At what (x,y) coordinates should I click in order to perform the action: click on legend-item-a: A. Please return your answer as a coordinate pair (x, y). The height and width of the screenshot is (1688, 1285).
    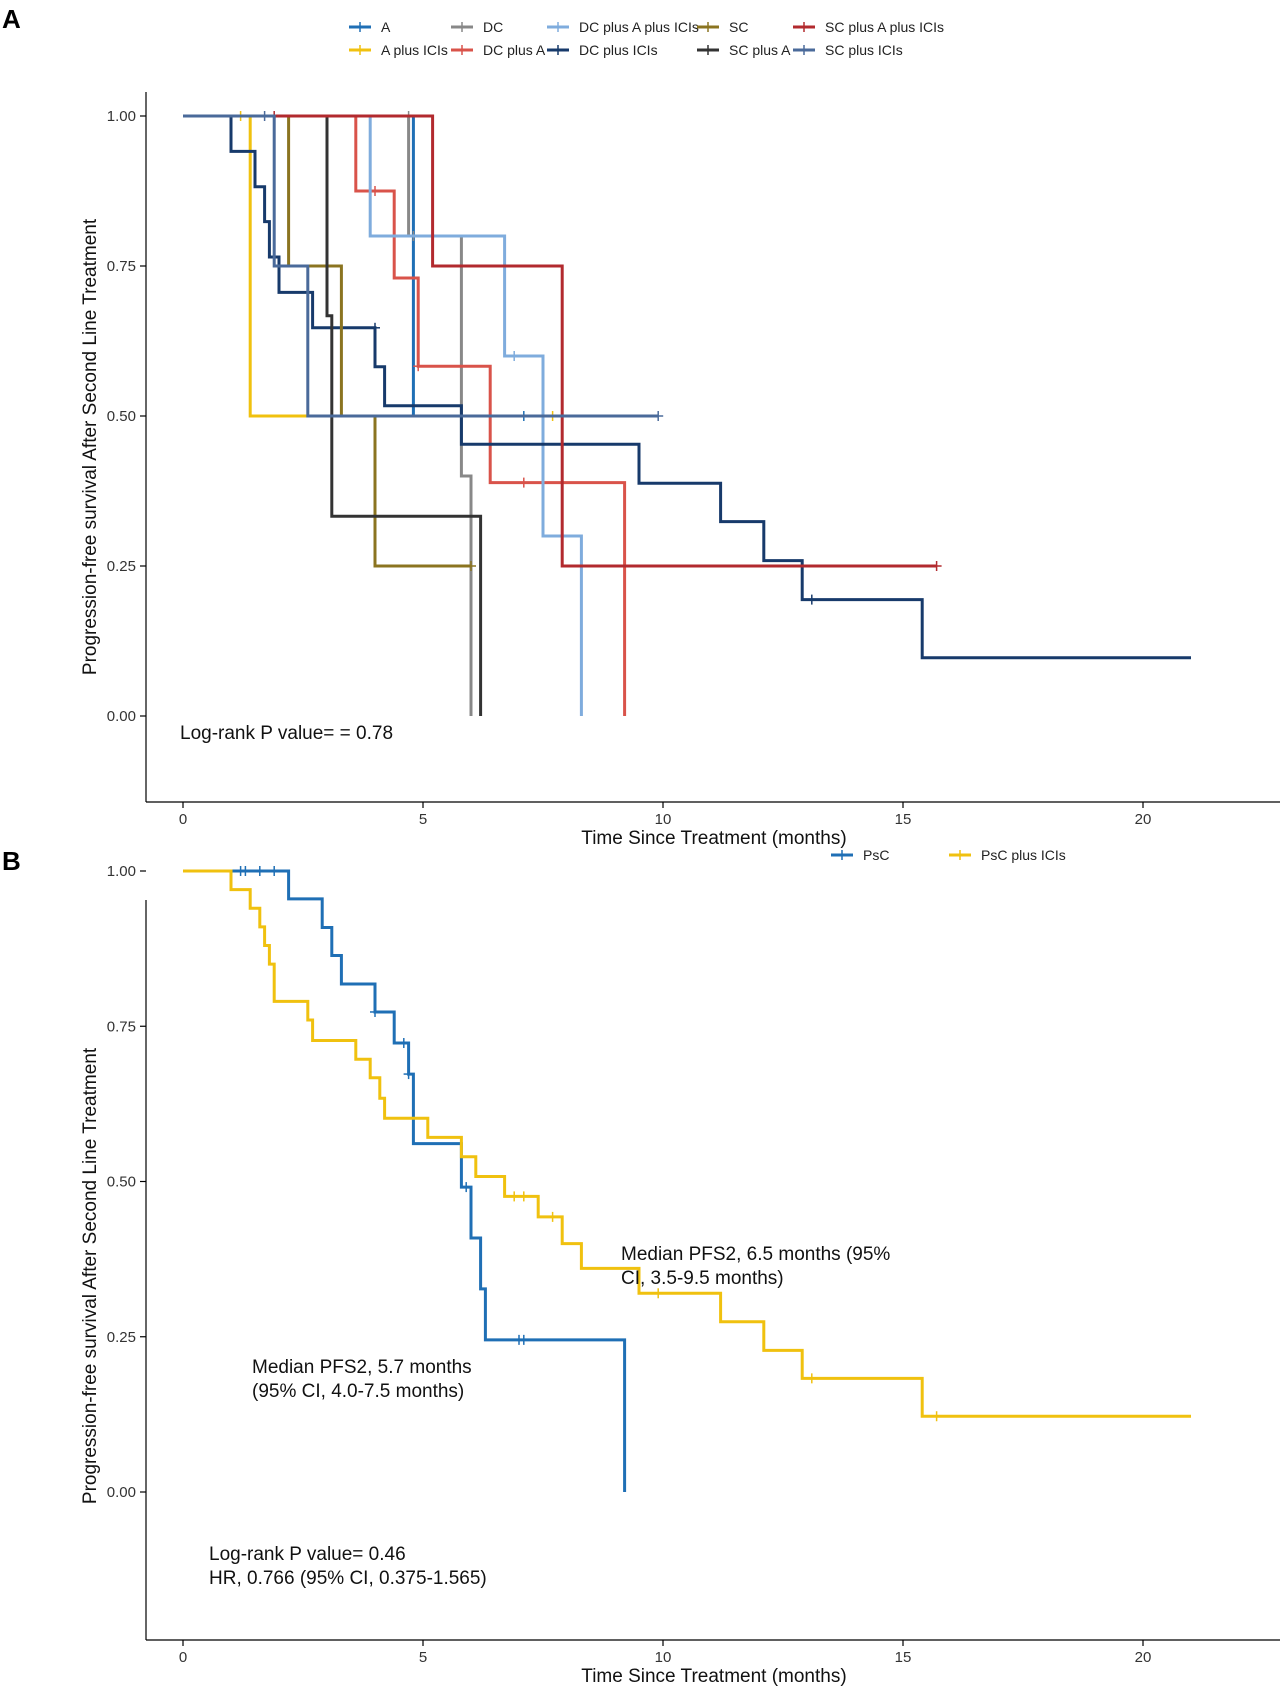
    Looking at the image, I should click on (370, 27).